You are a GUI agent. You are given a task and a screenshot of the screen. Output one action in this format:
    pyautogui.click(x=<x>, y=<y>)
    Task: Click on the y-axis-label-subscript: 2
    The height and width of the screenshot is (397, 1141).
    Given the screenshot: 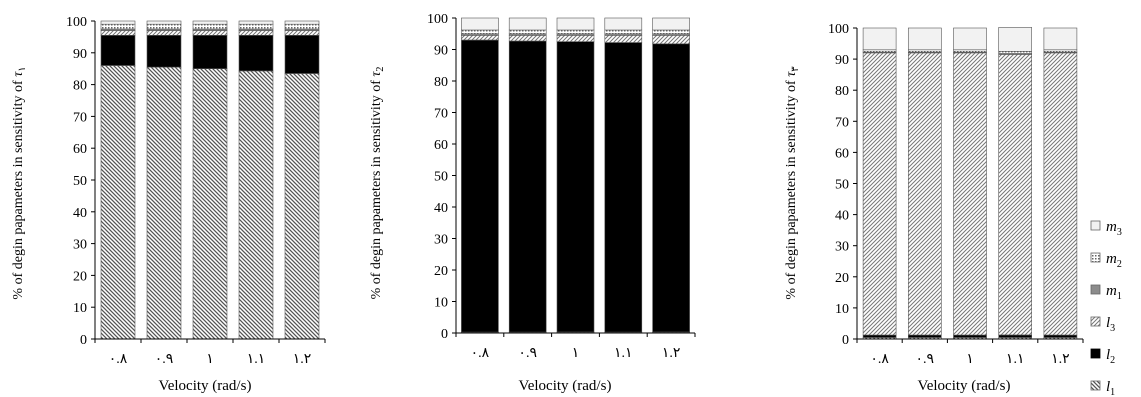 What is the action you would take?
    pyautogui.click(x=380, y=69)
    